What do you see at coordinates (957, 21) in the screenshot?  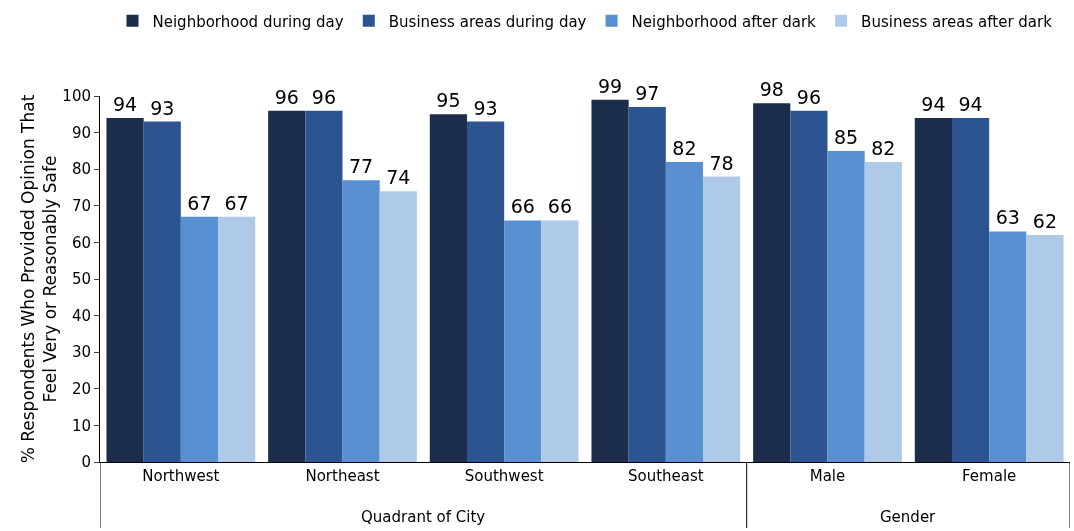 I see `legend-label: Business areas after dark` at bounding box center [957, 21].